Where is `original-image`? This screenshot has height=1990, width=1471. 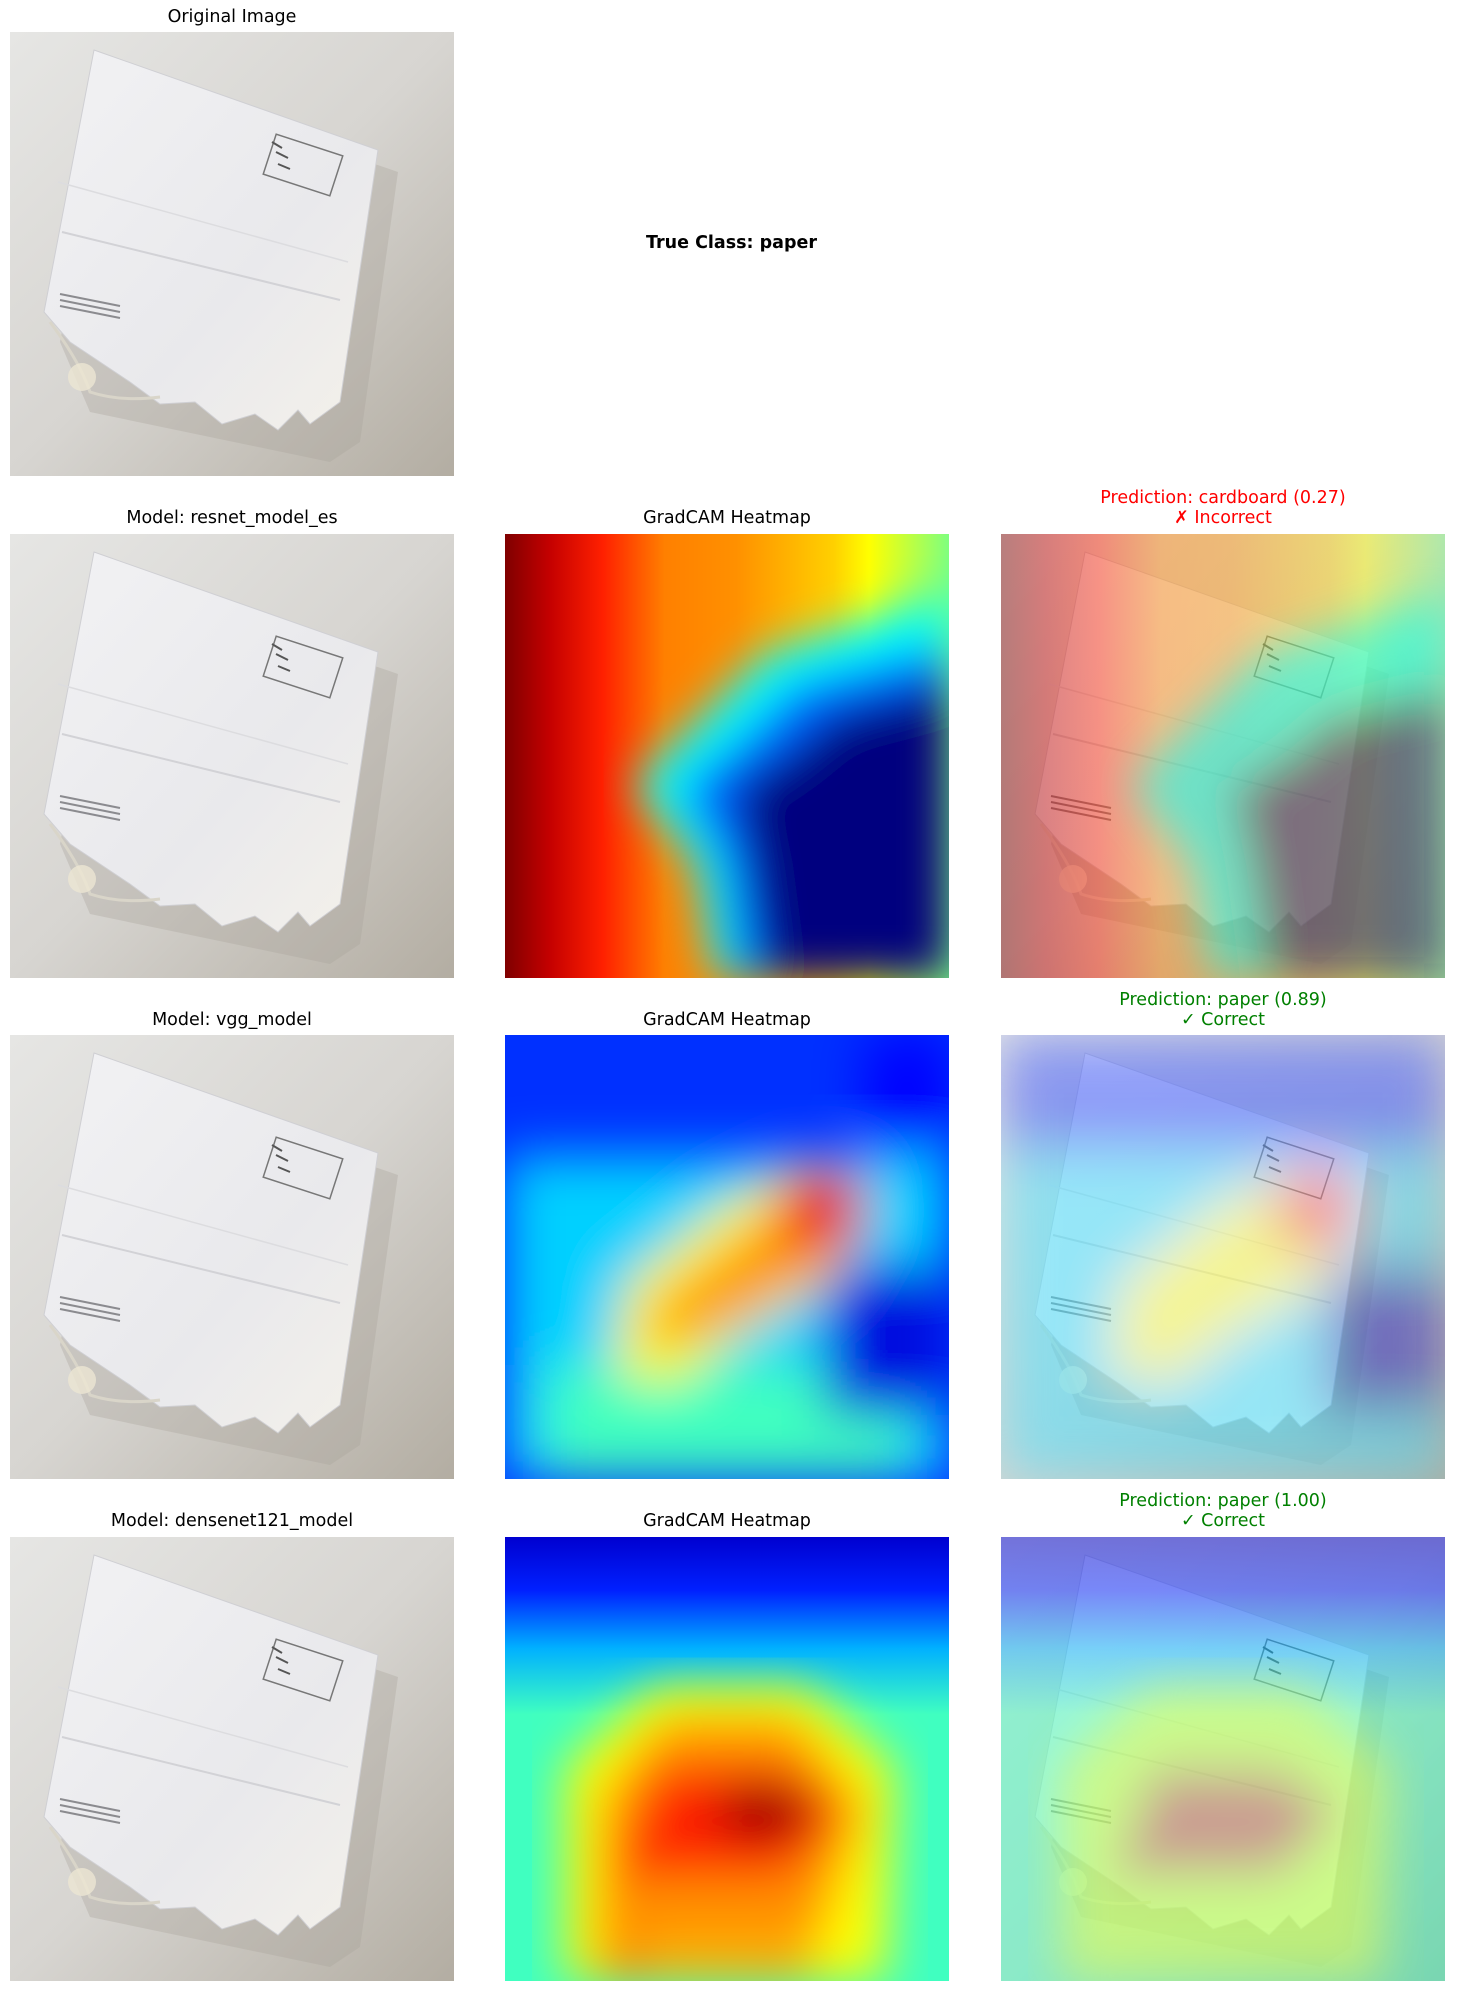 original-image is located at coordinates (232, 254).